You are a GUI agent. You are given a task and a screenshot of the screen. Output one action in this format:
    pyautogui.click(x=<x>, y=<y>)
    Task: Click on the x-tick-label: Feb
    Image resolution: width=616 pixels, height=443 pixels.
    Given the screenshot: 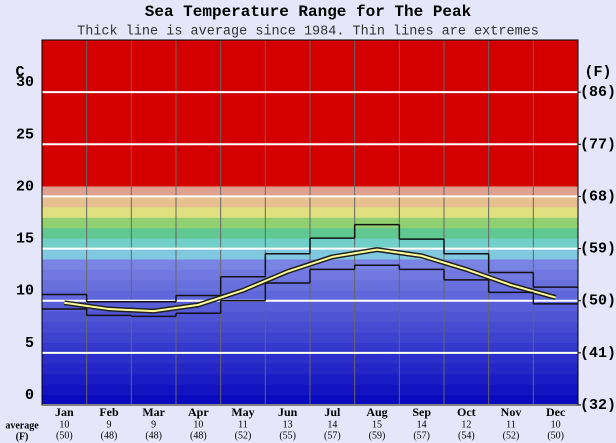 What is the action you would take?
    pyautogui.click(x=109, y=412)
    